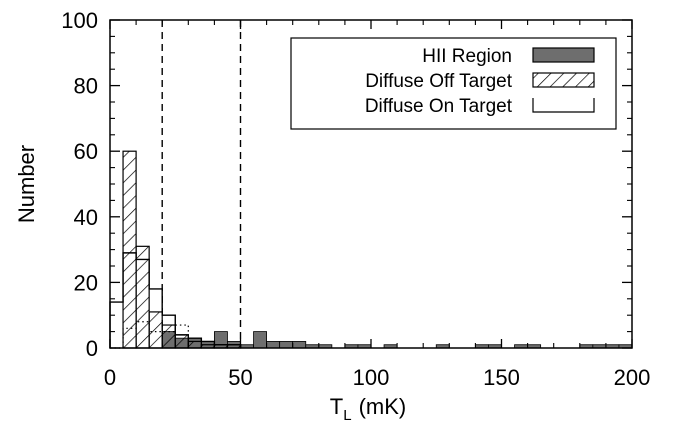  What do you see at coordinates (563, 80) in the screenshot?
I see `legend-swatch-hatched` at bounding box center [563, 80].